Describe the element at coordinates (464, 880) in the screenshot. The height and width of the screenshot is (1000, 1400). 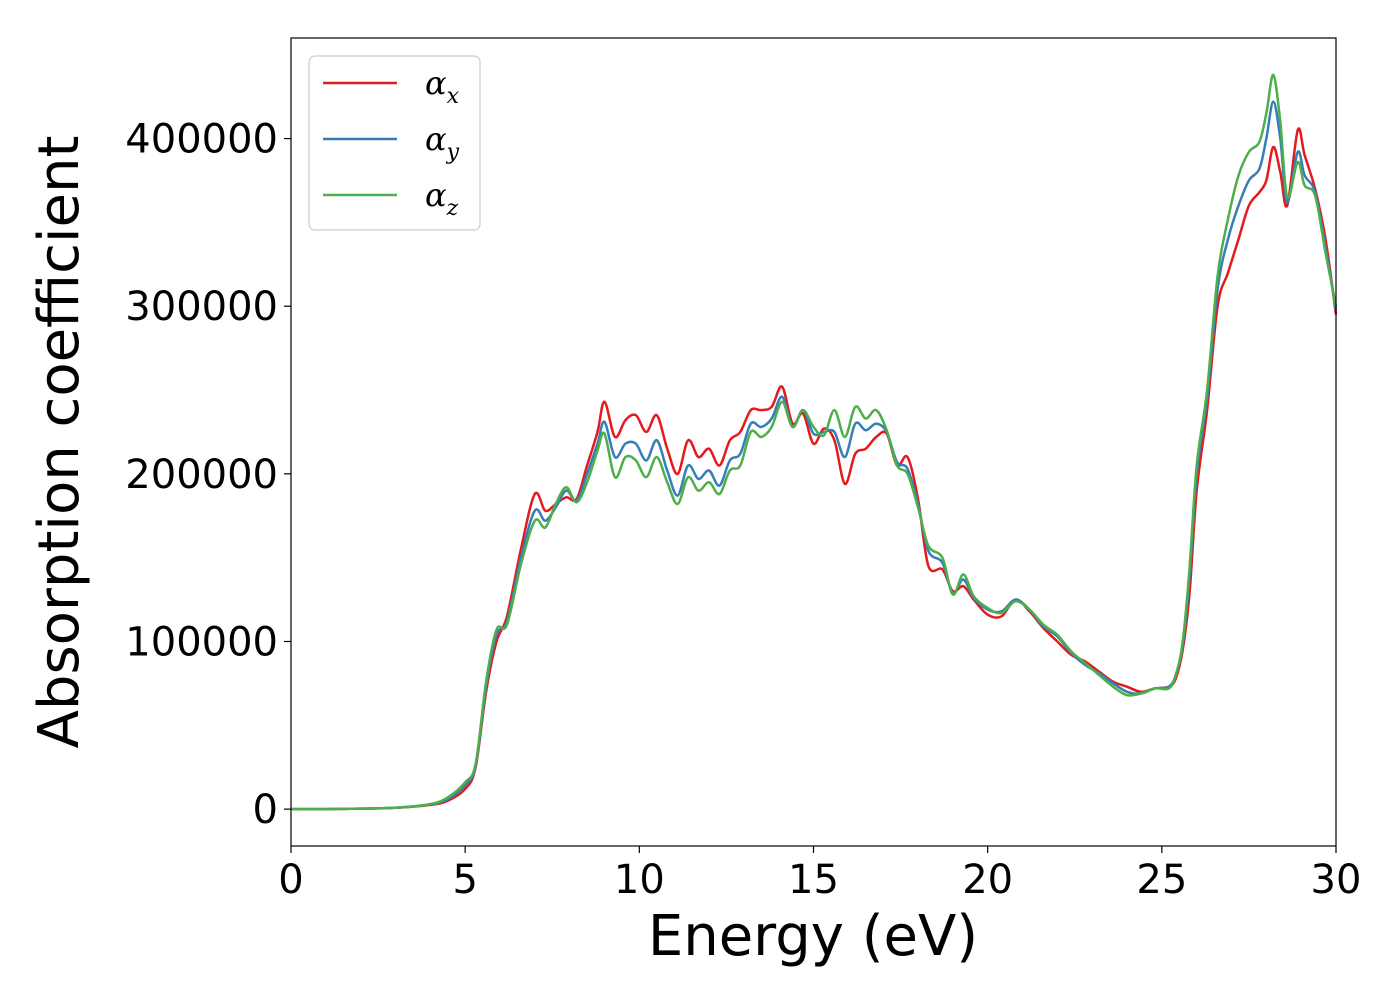
I see `x-tick-label: 5` at that location.